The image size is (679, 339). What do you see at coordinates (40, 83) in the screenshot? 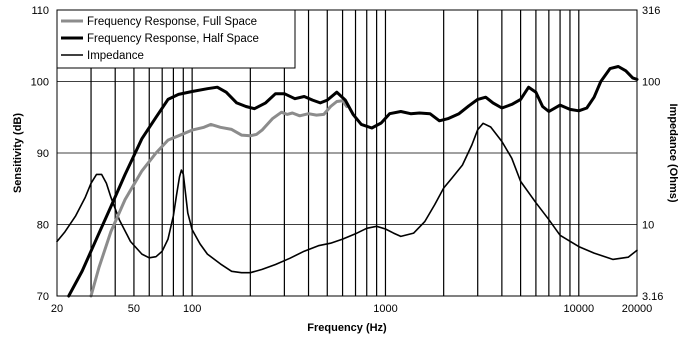
I see `y-tick-label: 100` at bounding box center [40, 83].